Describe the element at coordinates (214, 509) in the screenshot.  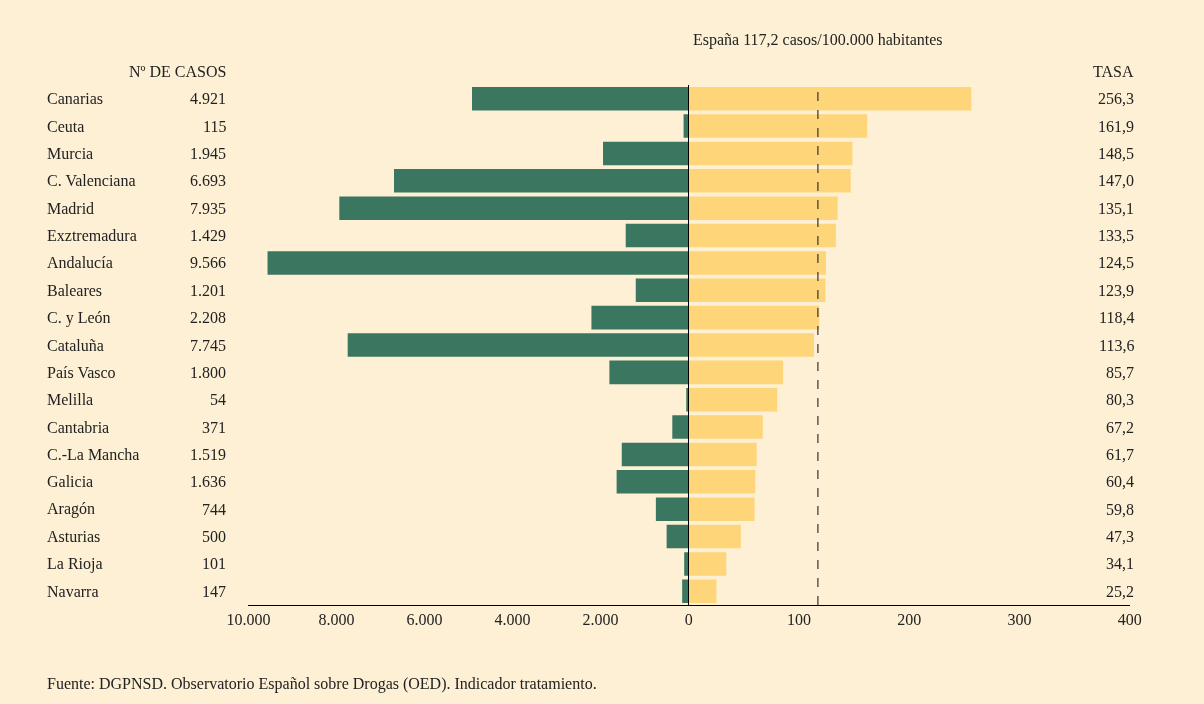
I see `data-label: 744` at that location.